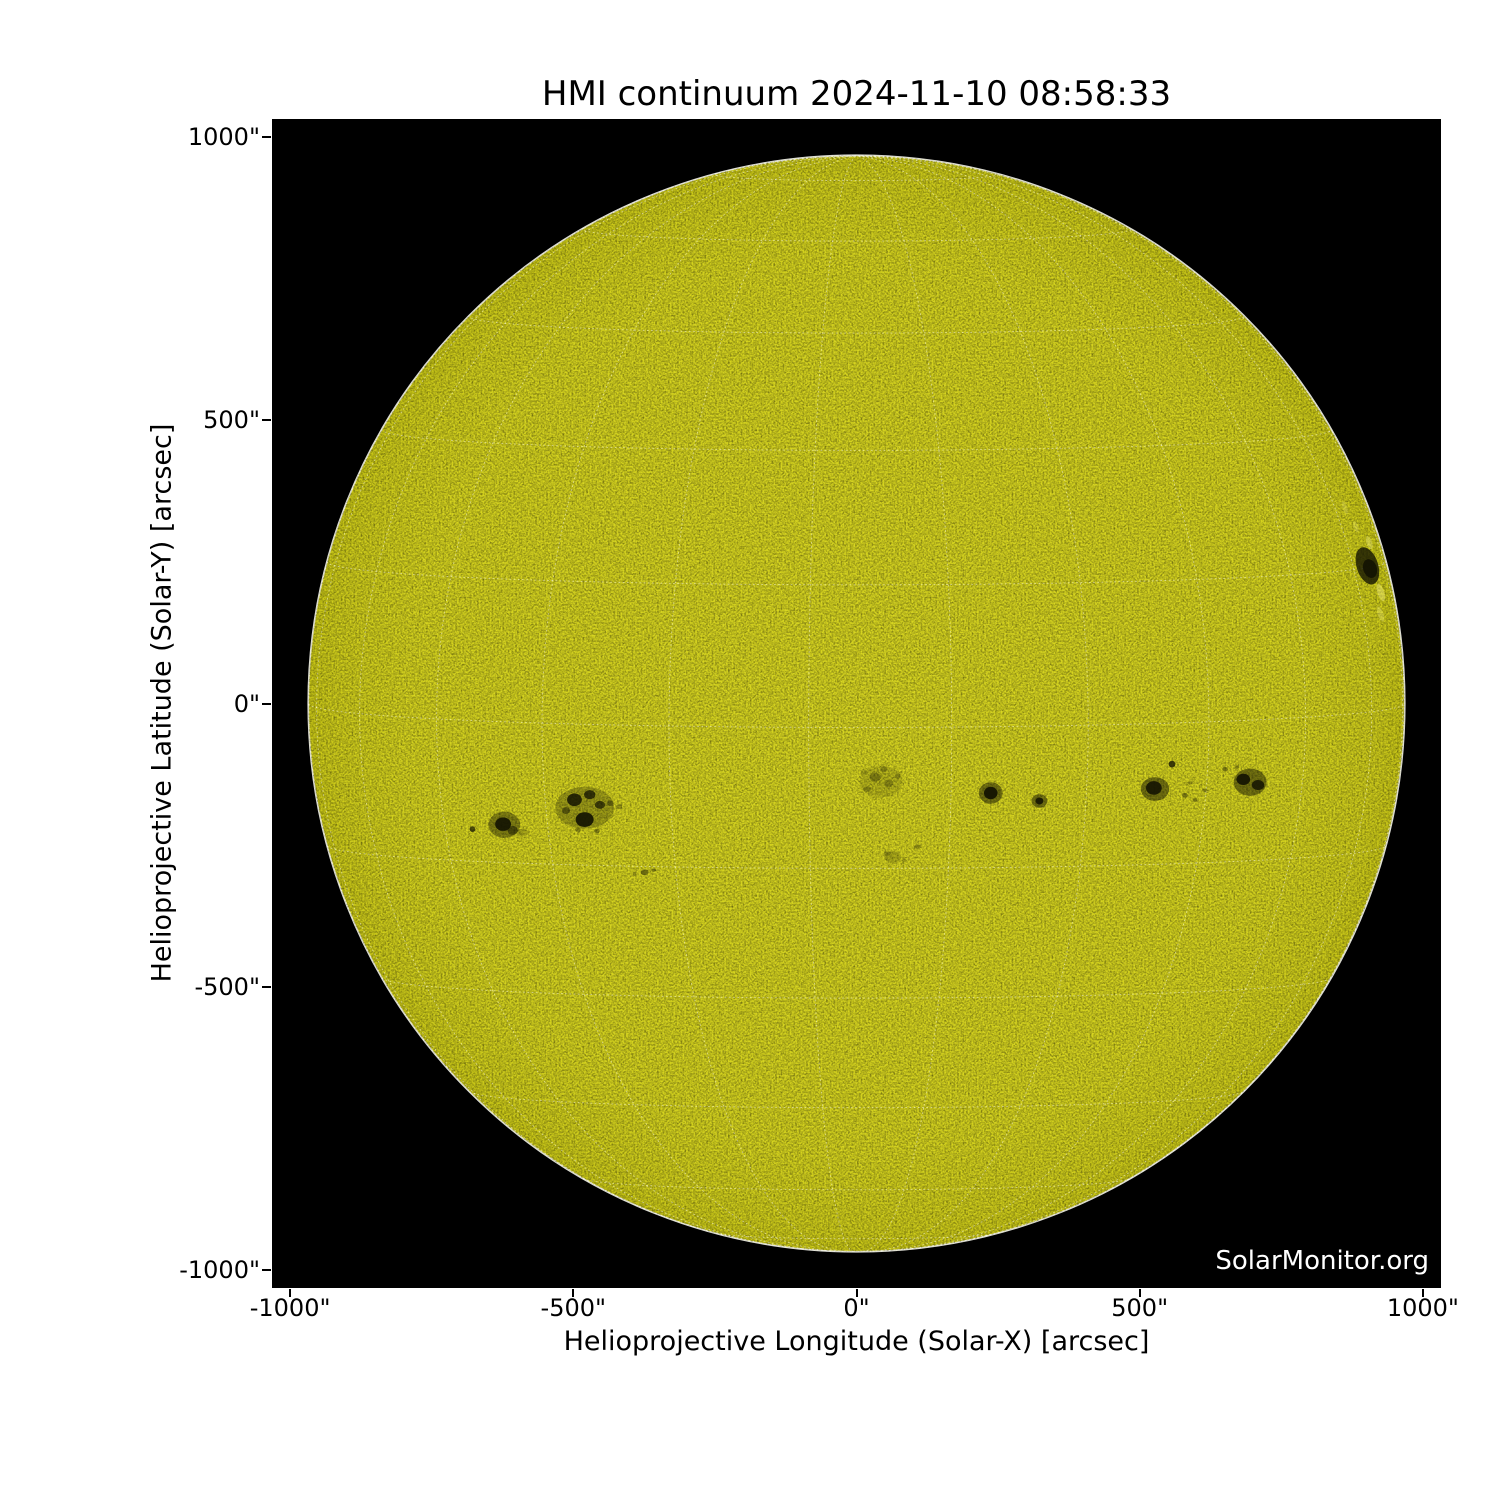  What do you see at coordinates (227, 986) in the screenshot?
I see `y-tick-label: -500"` at bounding box center [227, 986].